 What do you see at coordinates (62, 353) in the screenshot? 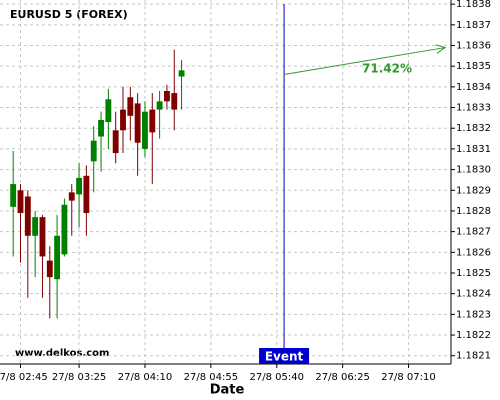
I see `watermark: www.delkos.com` at bounding box center [62, 353].